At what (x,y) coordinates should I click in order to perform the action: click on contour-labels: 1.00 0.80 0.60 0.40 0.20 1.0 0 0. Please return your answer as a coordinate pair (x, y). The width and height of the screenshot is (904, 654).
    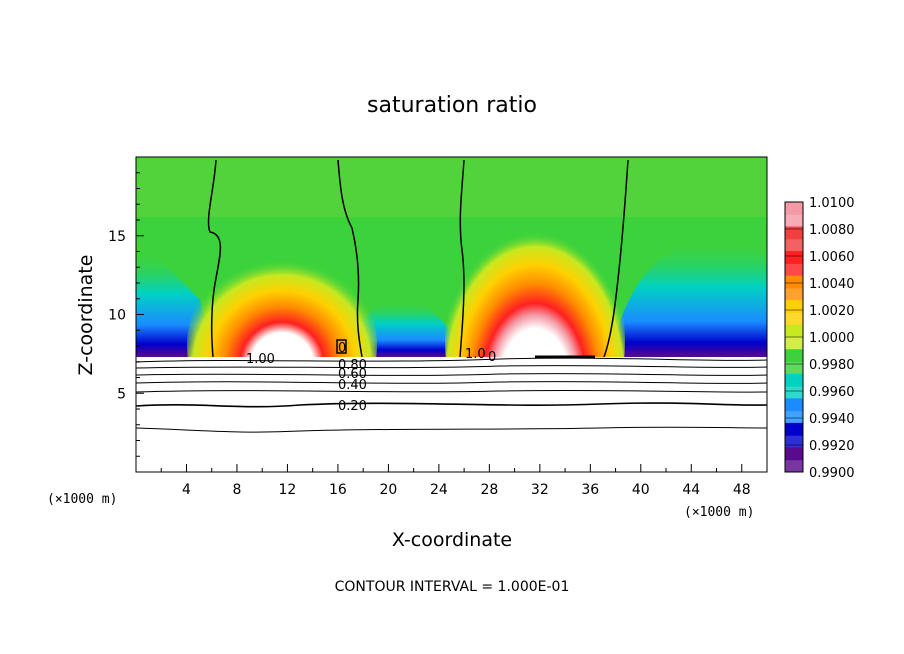
    Looking at the image, I should click on (371, 377).